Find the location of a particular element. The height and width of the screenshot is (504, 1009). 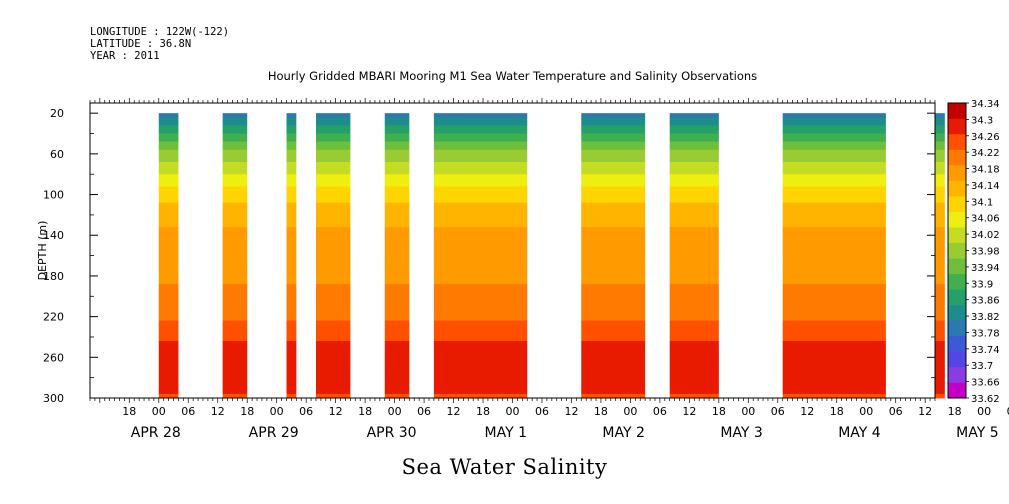

colorbar-label: 34.26 is located at coordinates (985, 137).